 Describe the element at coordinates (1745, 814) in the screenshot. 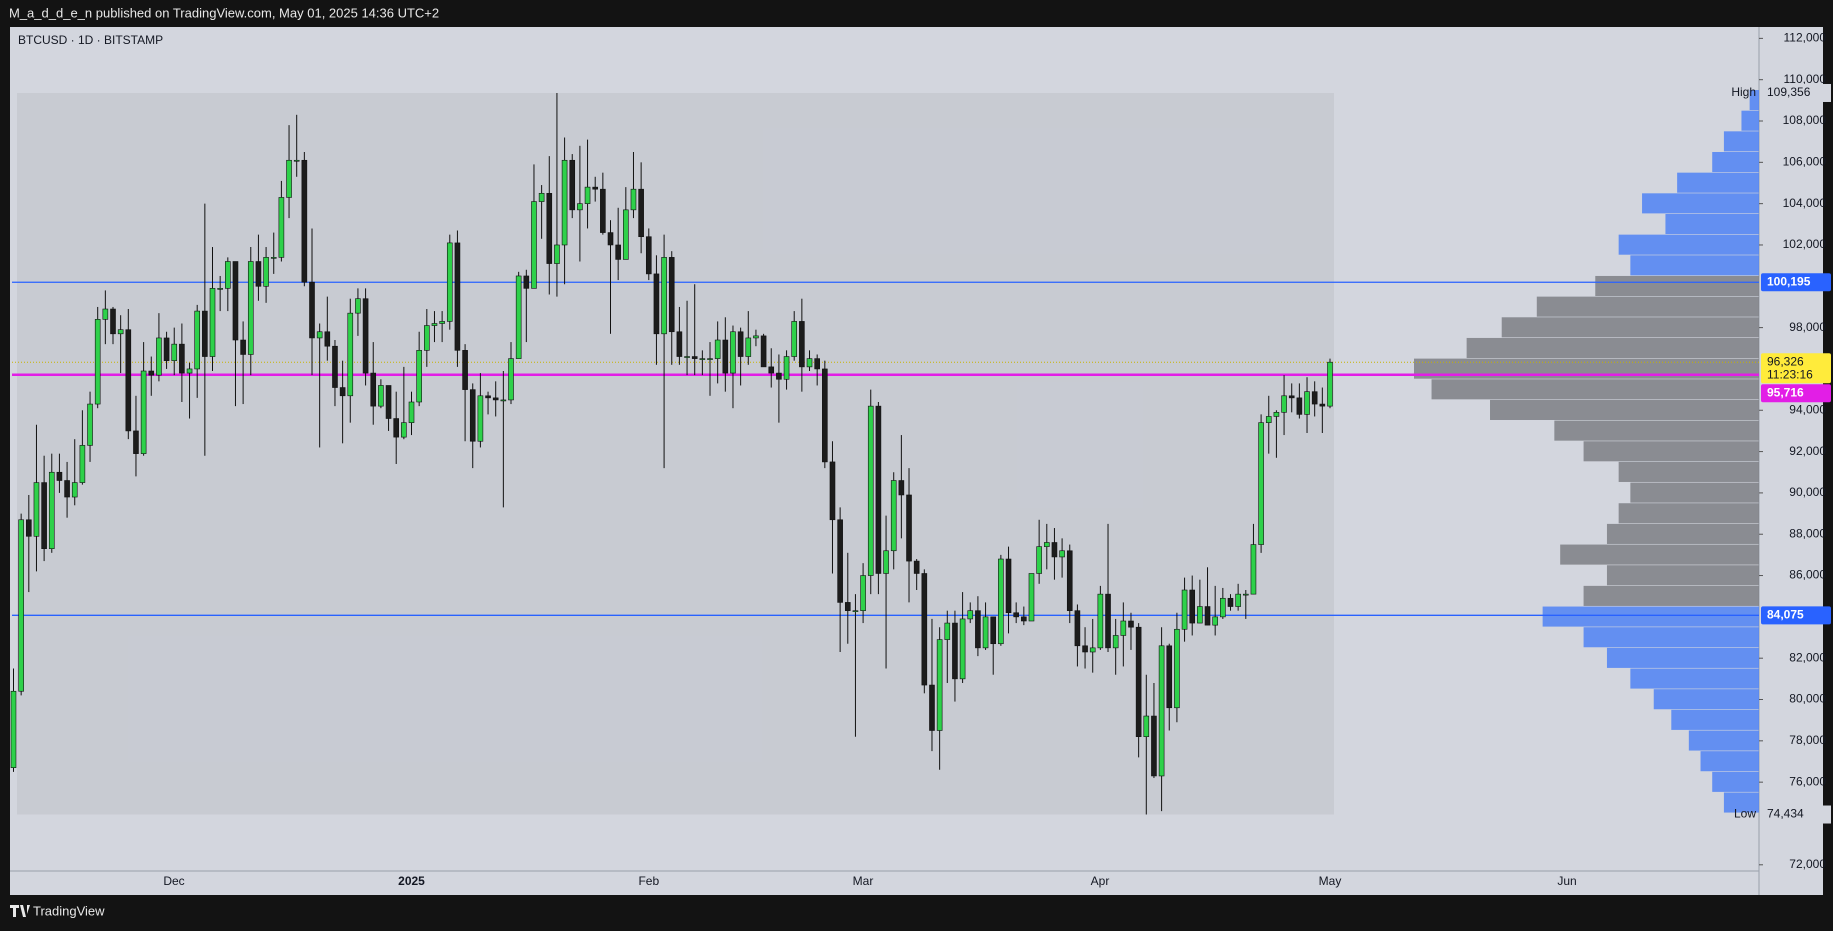

I see `low-text: Low` at that location.